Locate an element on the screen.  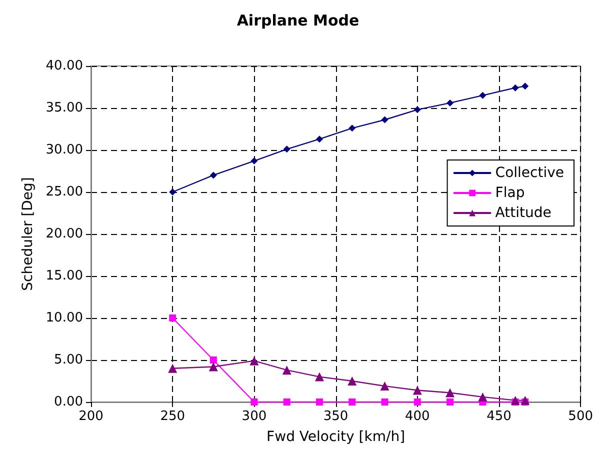
legend-label: Flap is located at coordinates (510, 193).